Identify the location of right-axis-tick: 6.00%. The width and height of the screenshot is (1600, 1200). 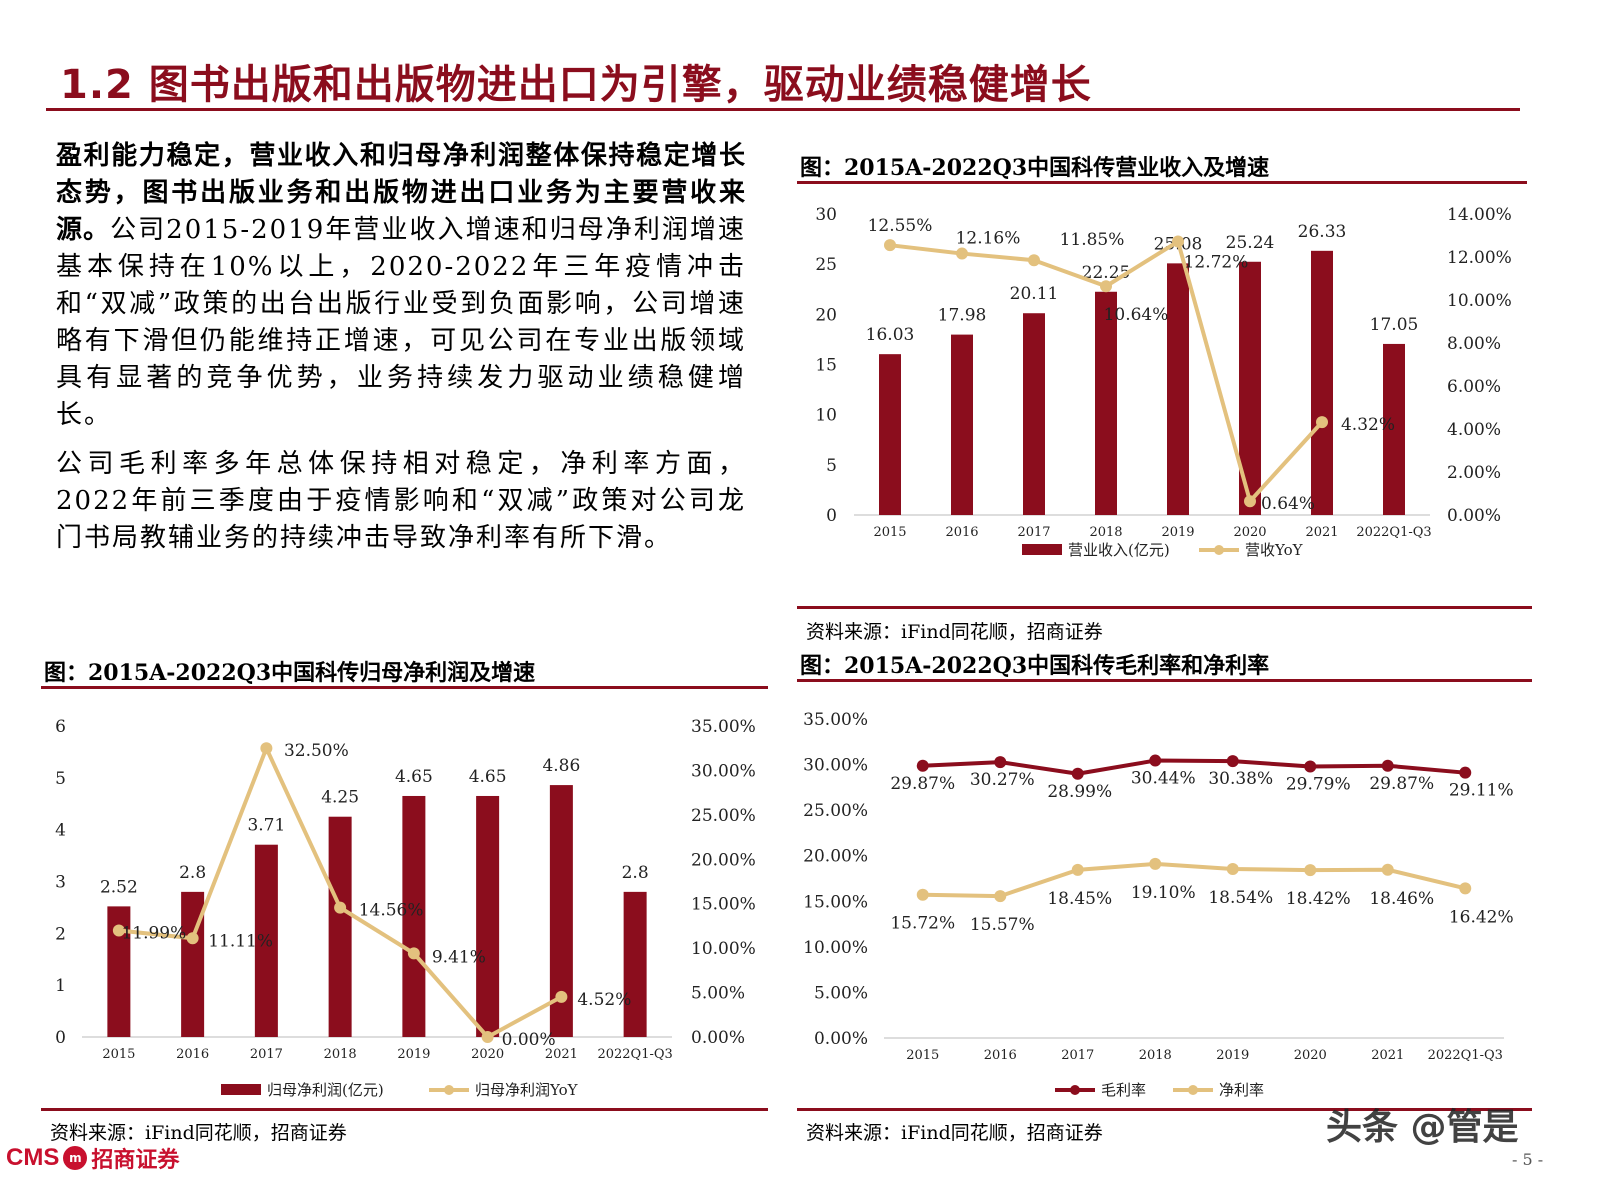
(1474, 387).